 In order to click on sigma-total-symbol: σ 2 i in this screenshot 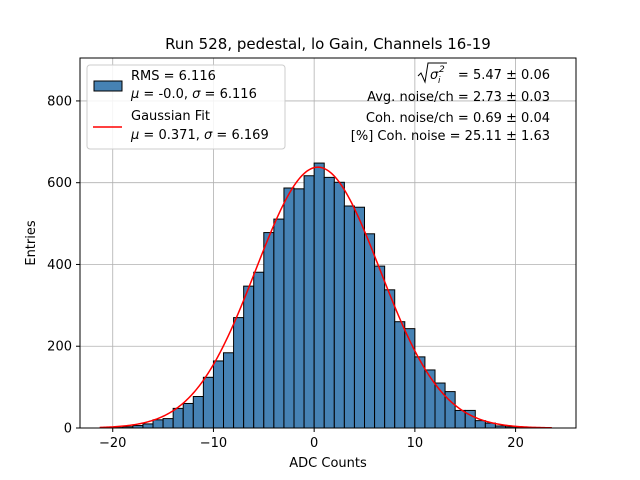, I will do `click(432, 74)`.